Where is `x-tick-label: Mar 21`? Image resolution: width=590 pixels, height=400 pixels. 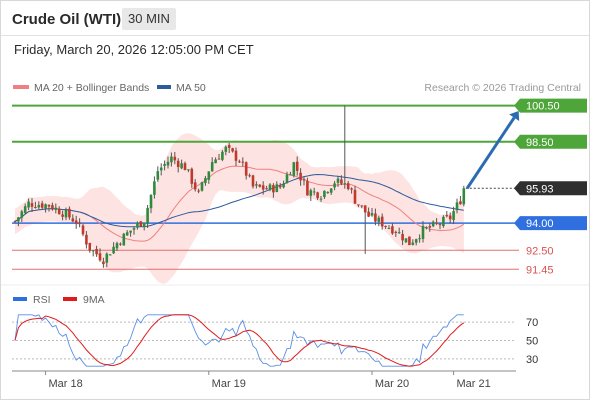
x-tick-label: Mar 21 is located at coordinates (473, 384).